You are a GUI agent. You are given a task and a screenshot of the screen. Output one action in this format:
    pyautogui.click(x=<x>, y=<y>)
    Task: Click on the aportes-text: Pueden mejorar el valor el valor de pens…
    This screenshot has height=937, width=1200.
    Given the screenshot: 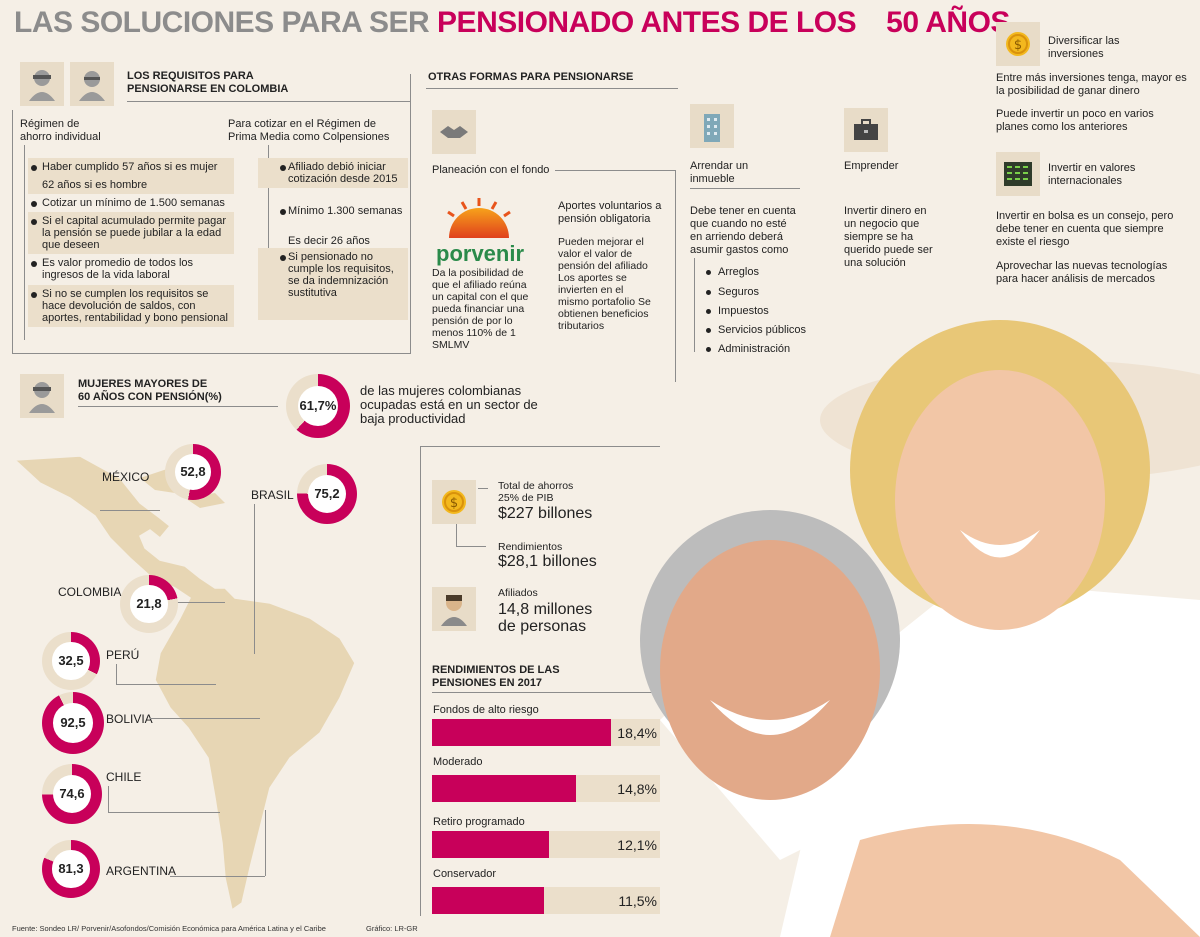 What is the action you would take?
    pyautogui.click(x=604, y=284)
    